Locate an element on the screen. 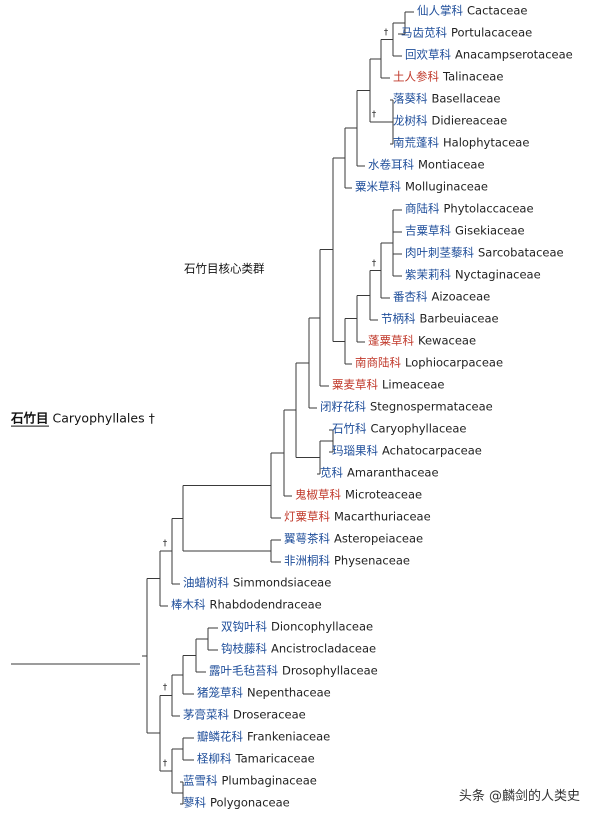 The height and width of the screenshot is (817, 594). taxon-molluginaceae: 粟米草科 Molluginaceae is located at coordinates (421, 187).